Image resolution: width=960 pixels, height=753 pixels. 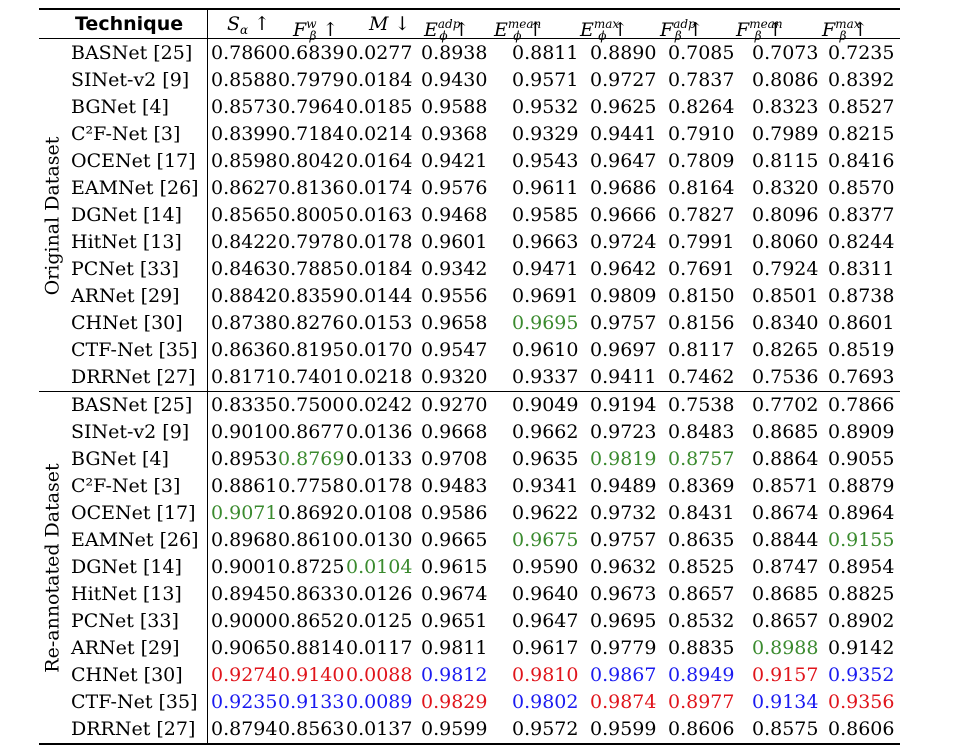 I want to click on metric-value: 0.9642, so click(x=623, y=269).